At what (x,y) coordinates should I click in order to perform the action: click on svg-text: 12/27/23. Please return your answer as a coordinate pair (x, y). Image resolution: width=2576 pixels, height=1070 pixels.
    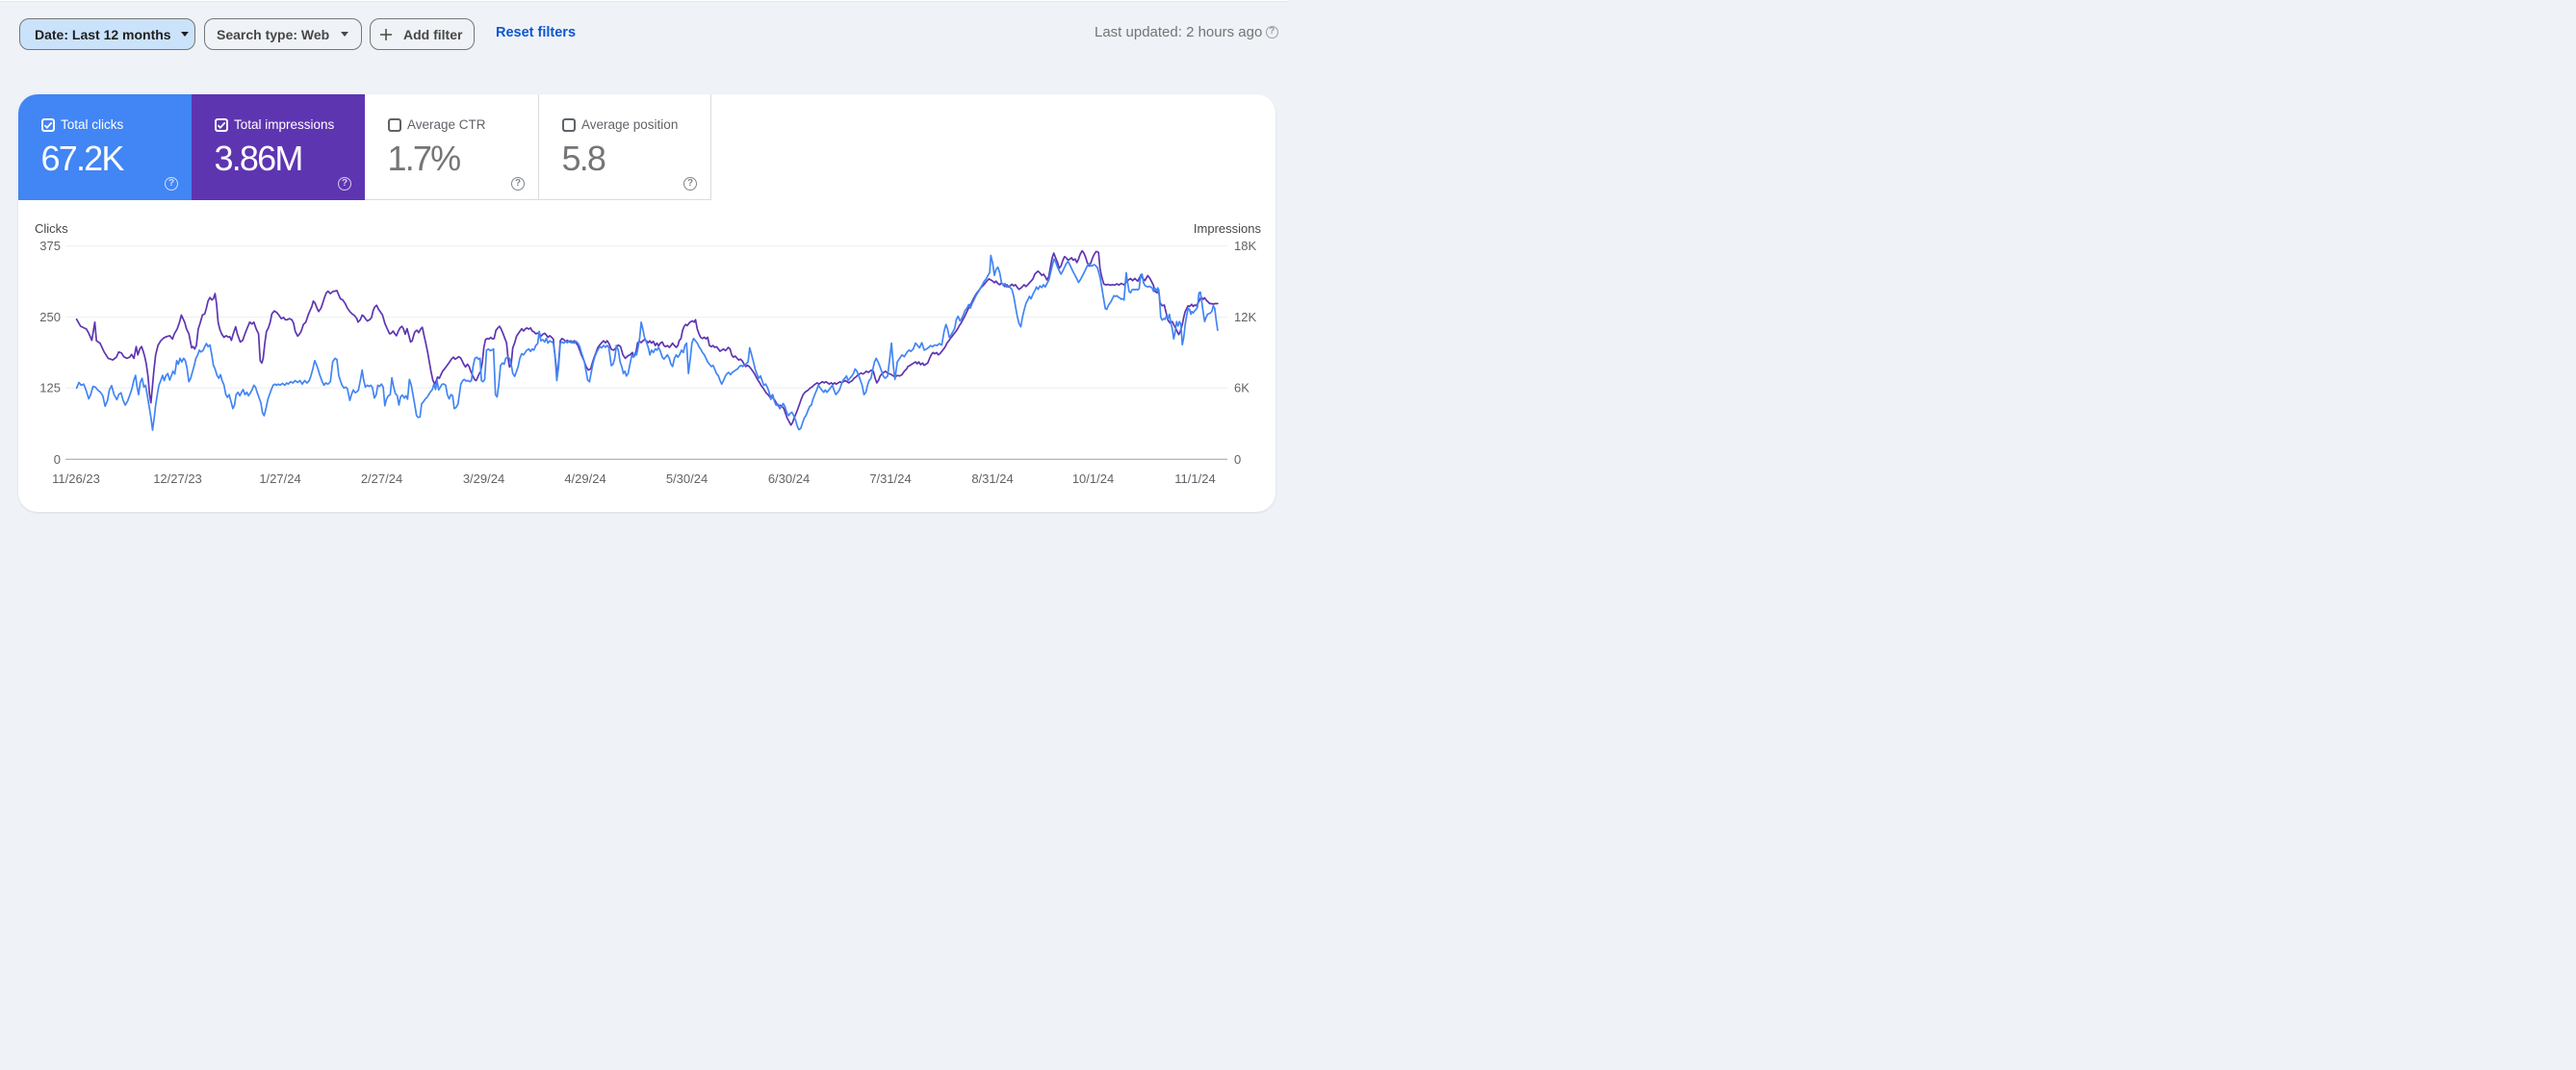
    Looking at the image, I should click on (178, 478).